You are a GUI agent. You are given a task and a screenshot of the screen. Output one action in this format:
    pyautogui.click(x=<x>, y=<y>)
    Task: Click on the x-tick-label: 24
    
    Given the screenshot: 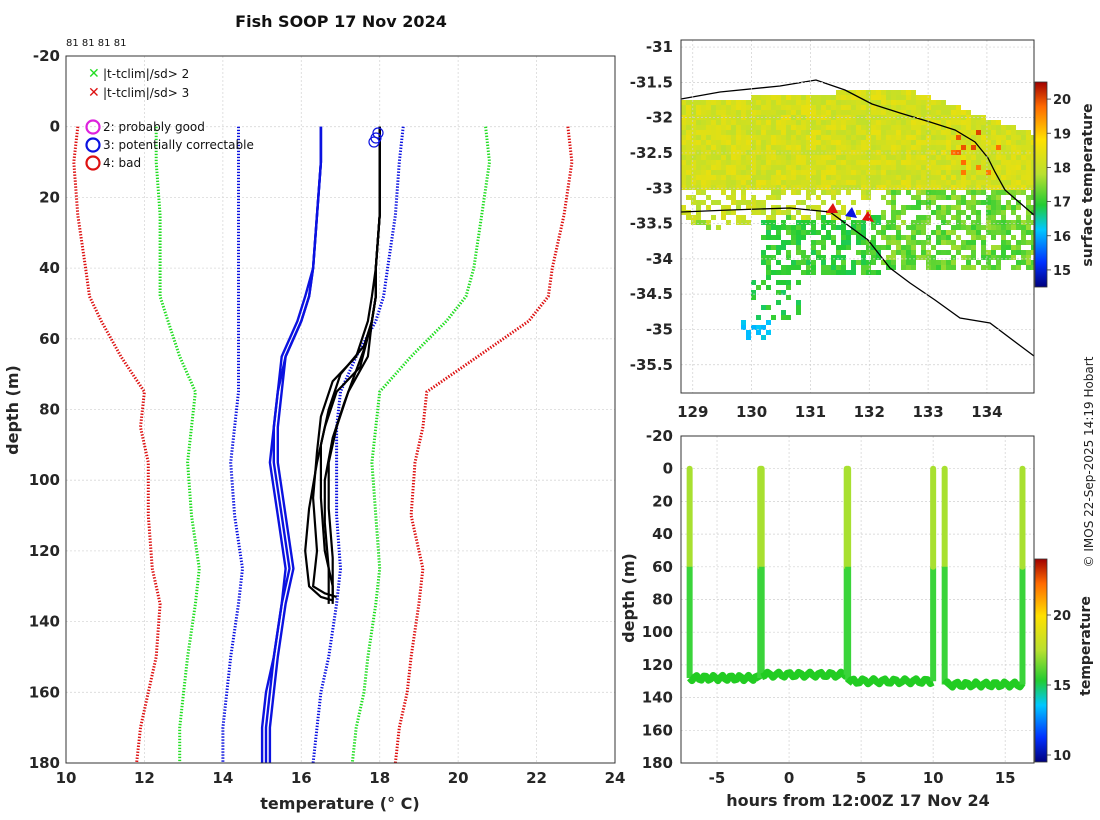 What is the action you would take?
    pyautogui.click(x=615, y=778)
    